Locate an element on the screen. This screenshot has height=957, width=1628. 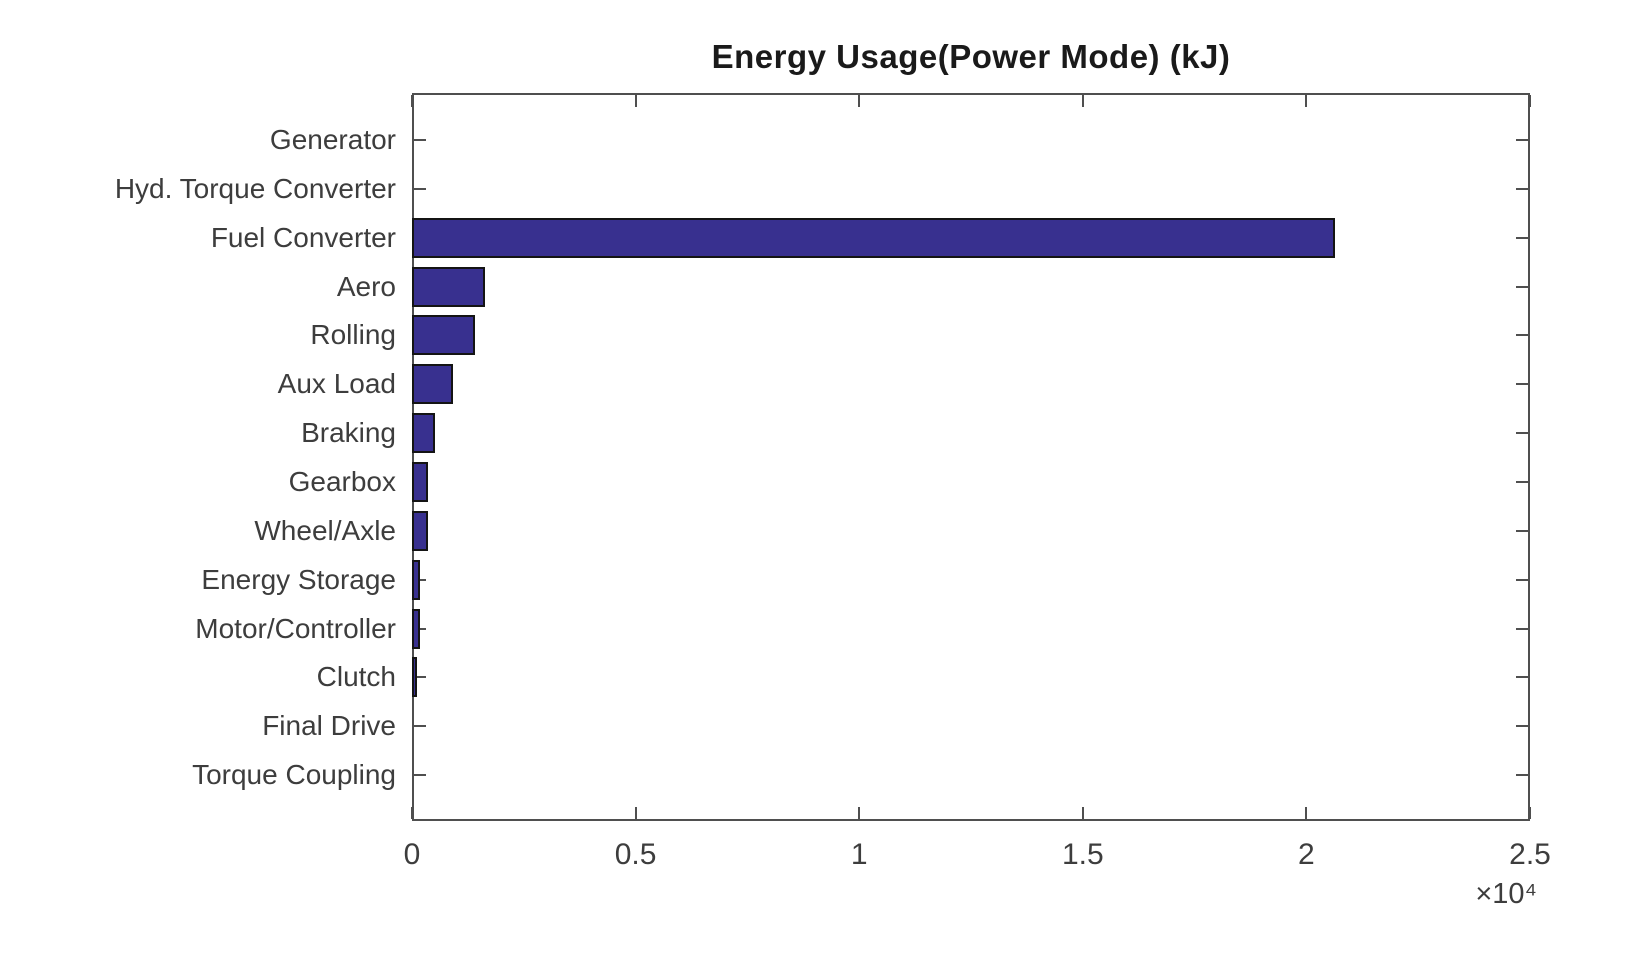
bar-fuel-converter is located at coordinates (873, 237).